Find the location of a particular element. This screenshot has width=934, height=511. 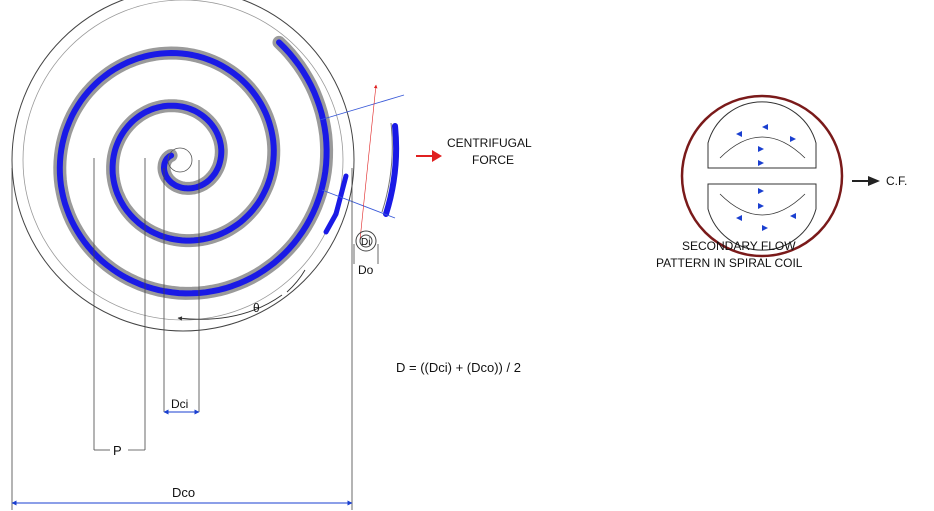

lower-flow-loop is located at coordinates (762, 204).